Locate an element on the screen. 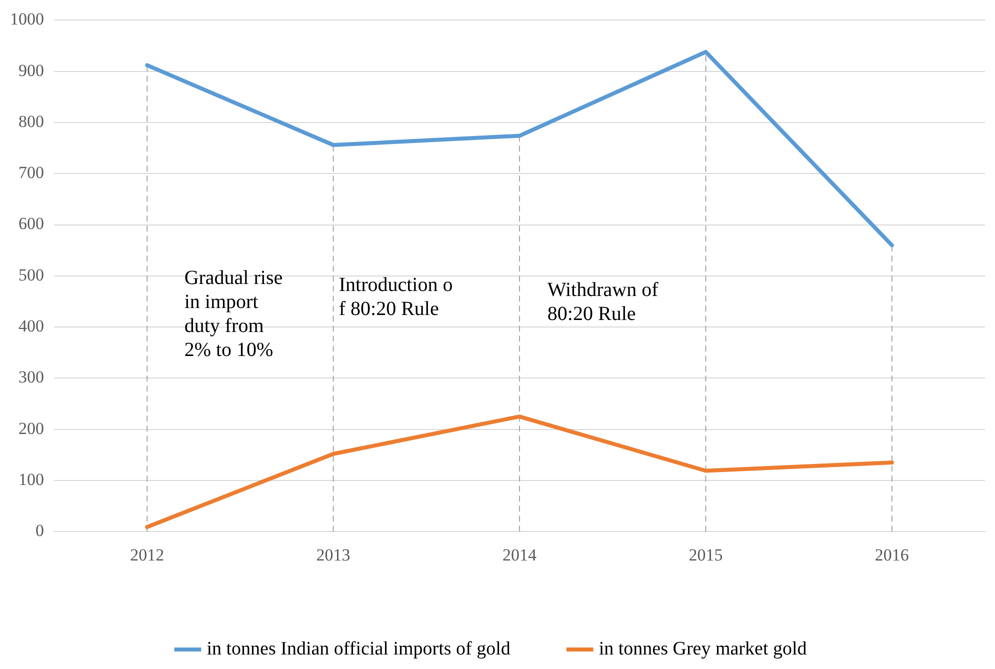 This screenshot has width=995, height=669. y-tick-label: 700 is located at coordinates (31, 172).